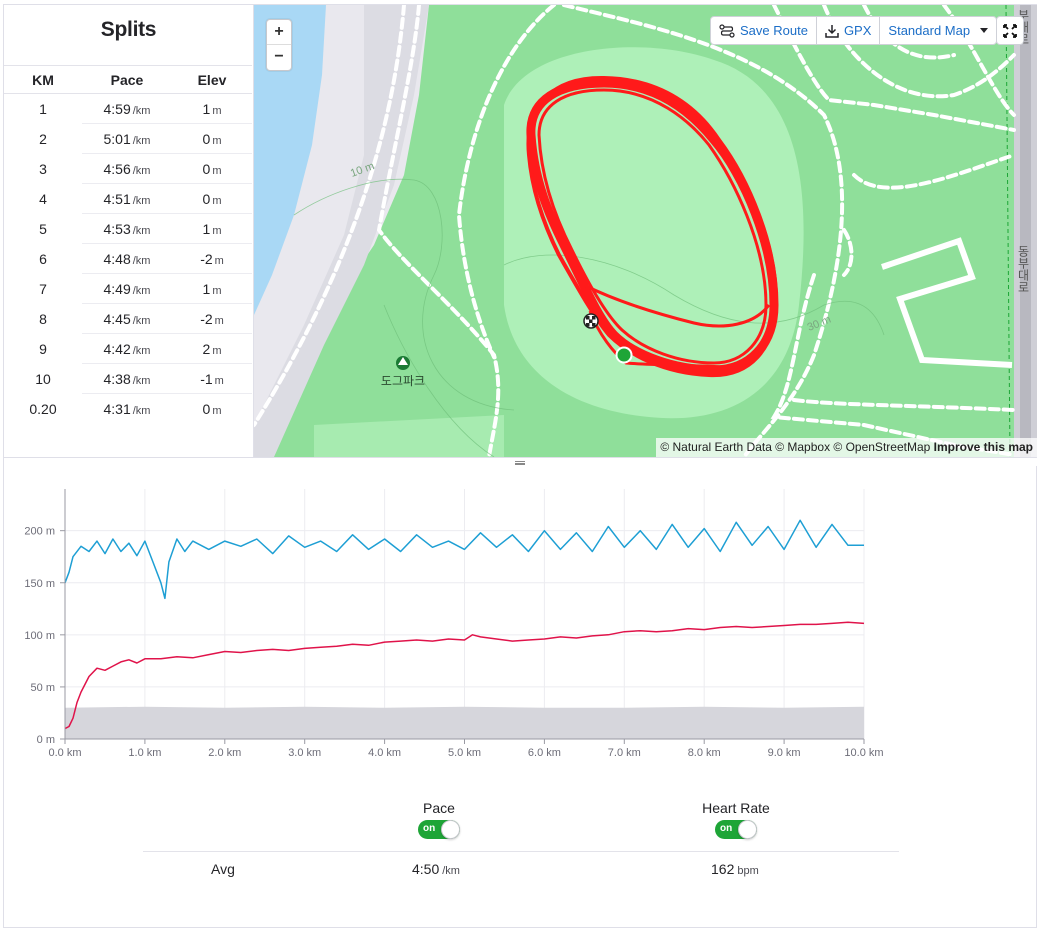 This screenshot has height=931, width=1042. What do you see at coordinates (127, 168) in the screenshot?
I see `split-pace: 4:56/km` at bounding box center [127, 168].